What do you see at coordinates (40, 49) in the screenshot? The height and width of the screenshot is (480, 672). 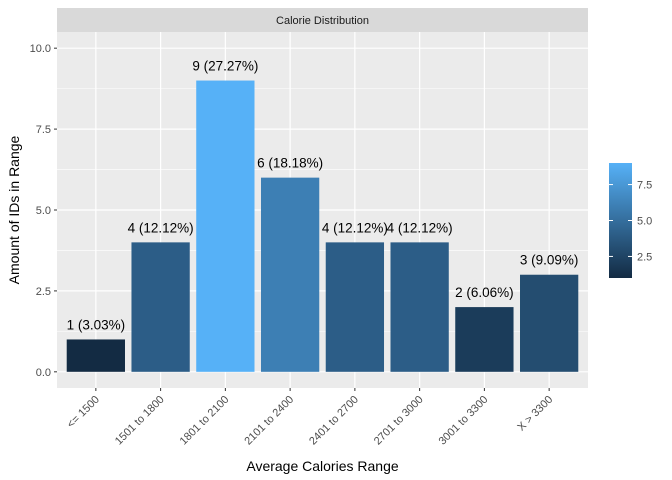 I see `y-tick-label: 10.0` at bounding box center [40, 49].